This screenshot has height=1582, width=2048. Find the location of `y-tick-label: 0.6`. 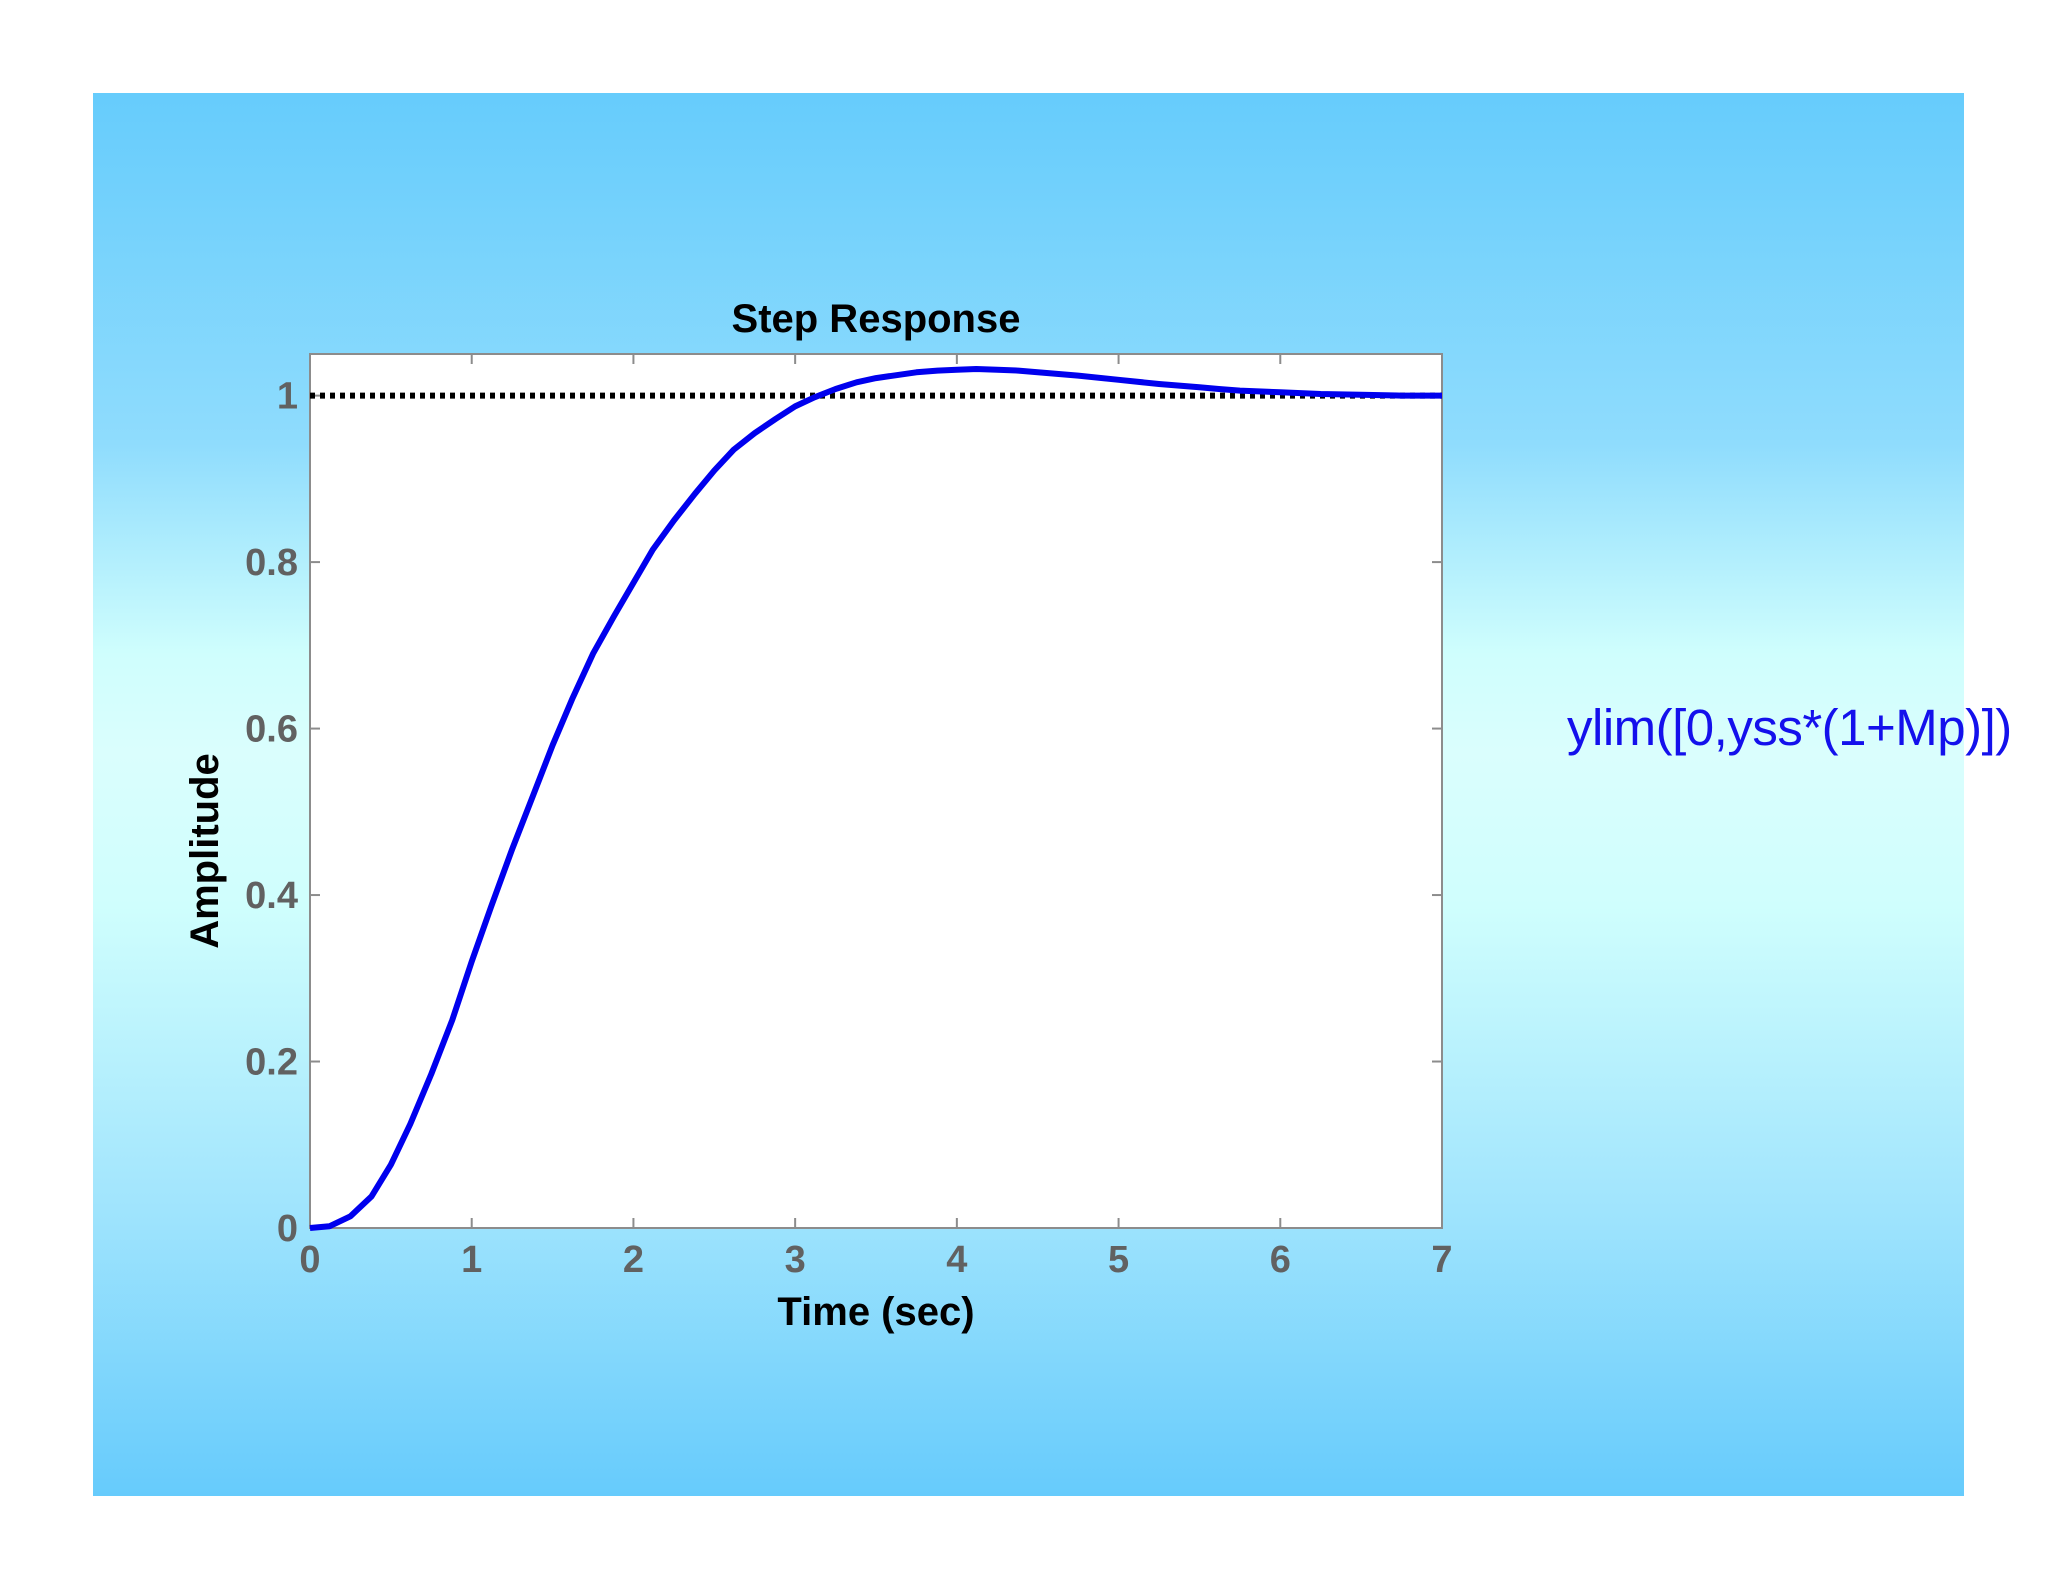

y-tick-label: 0.6 is located at coordinates (271, 730).